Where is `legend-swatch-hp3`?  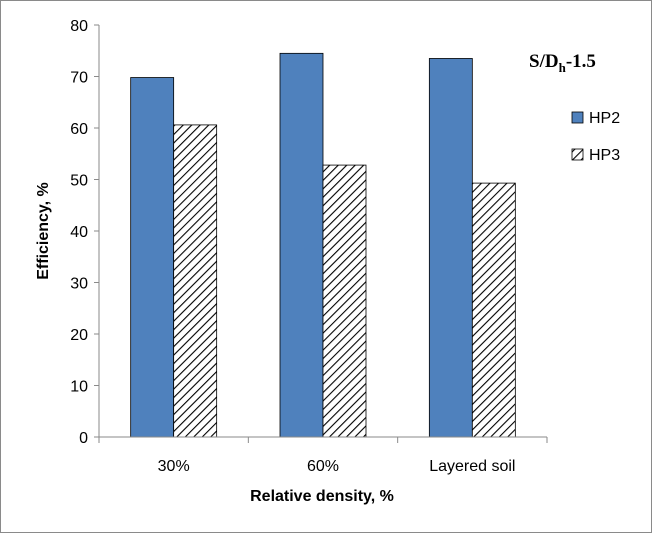 legend-swatch-hp3 is located at coordinates (577, 154).